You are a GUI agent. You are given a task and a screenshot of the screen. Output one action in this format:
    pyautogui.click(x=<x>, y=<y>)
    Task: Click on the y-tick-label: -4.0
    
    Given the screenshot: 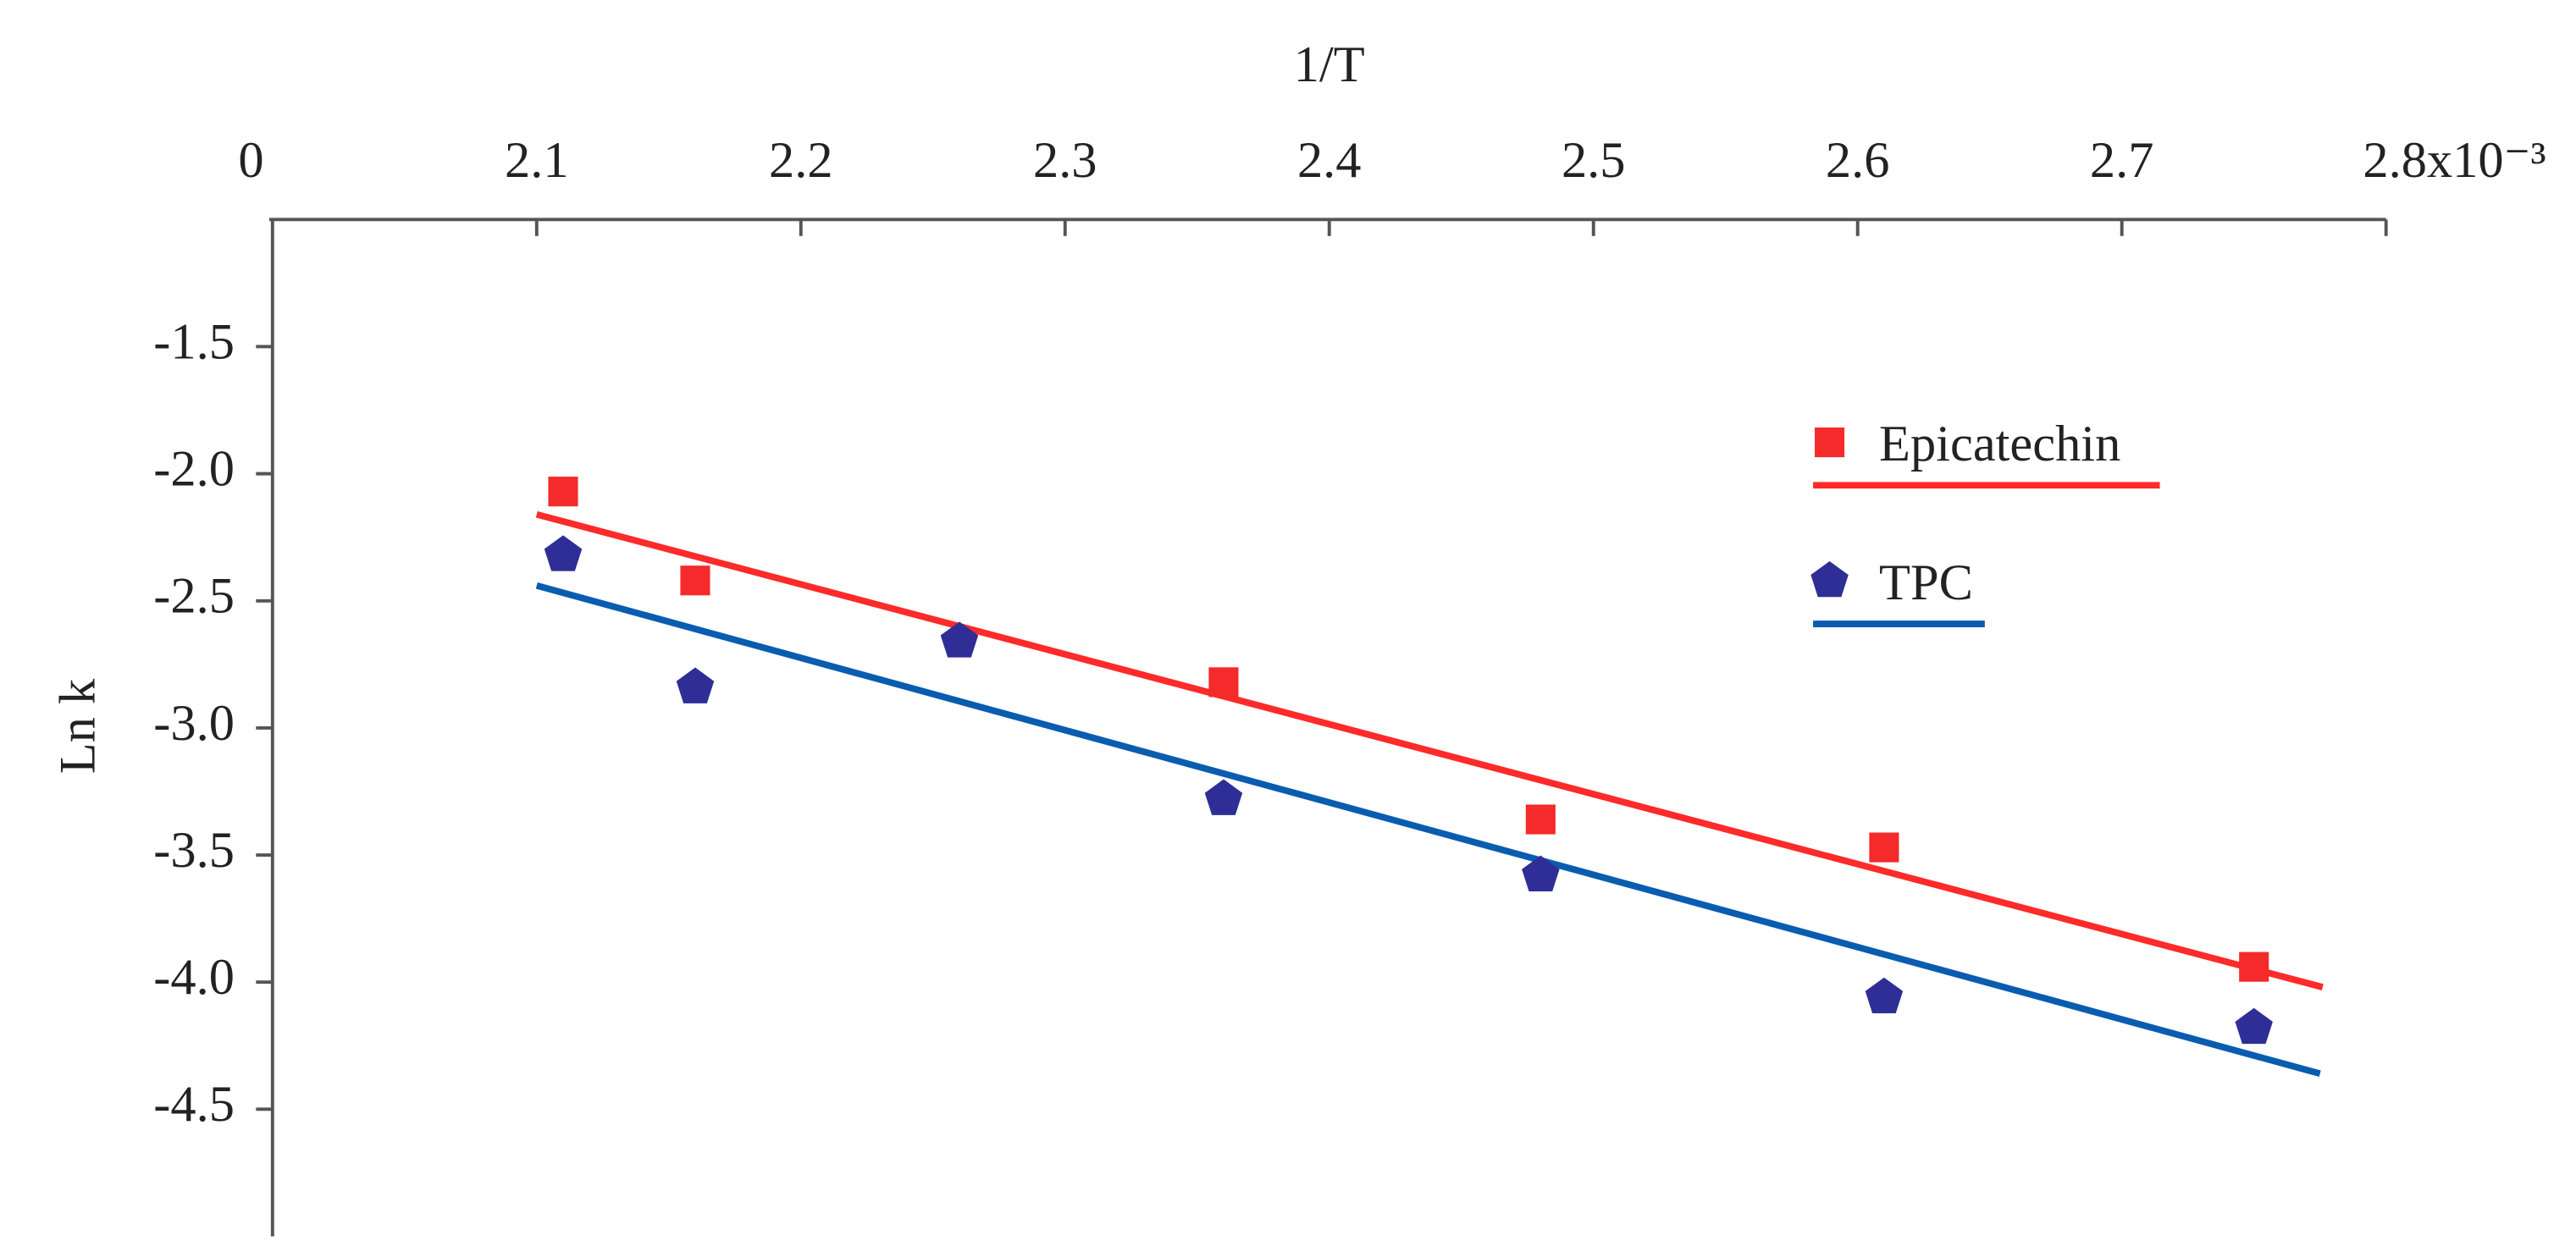 What is the action you would take?
    pyautogui.click(x=194, y=977)
    